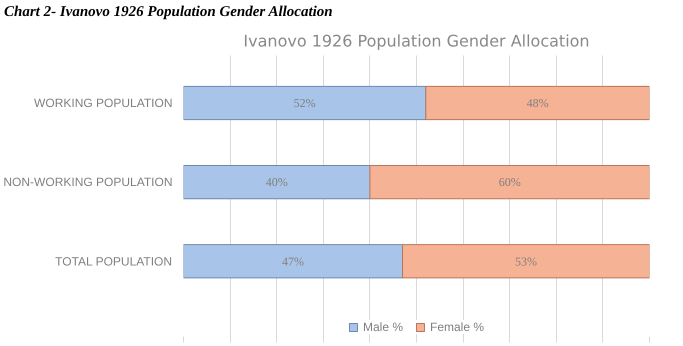 Image resolution: width=683 pixels, height=346 pixels. What do you see at coordinates (113, 261) in the screenshot?
I see `y-tick-label: TOTAL POPULATION` at bounding box center [113, 261].